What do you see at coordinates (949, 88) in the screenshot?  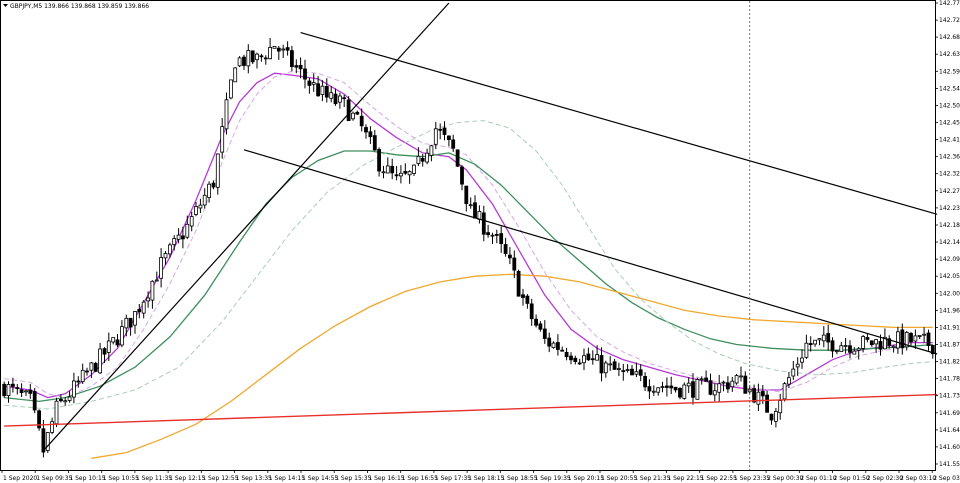 I see `price-tick-label: 142.545` at bounding box center [949, 88].